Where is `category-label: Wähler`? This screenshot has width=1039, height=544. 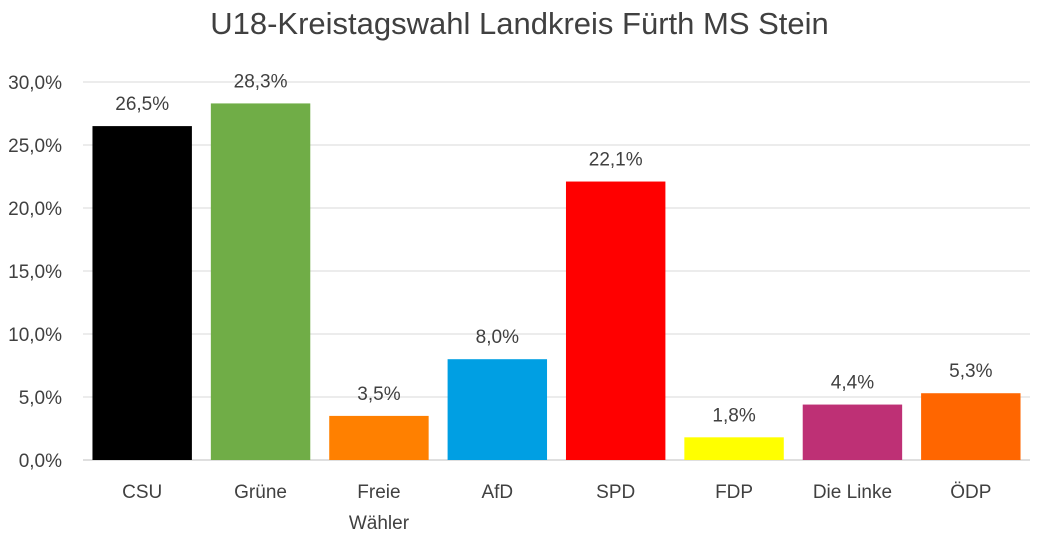
category-label: Wähler is located at coordinates (379, 523).